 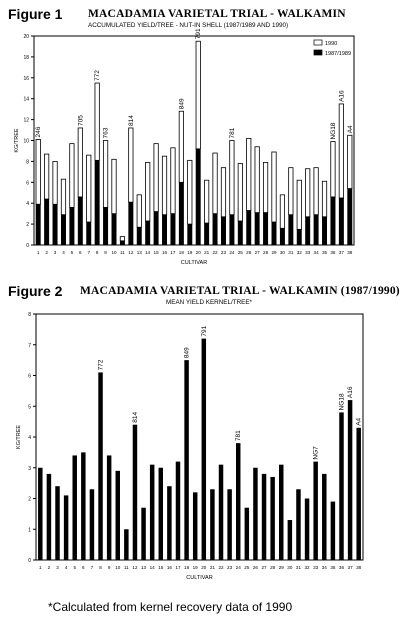 What do you see at coordinates (215, 183) in the screenshot?
I see `fig1-bar-22-1990` at bounding box center [215, 183].